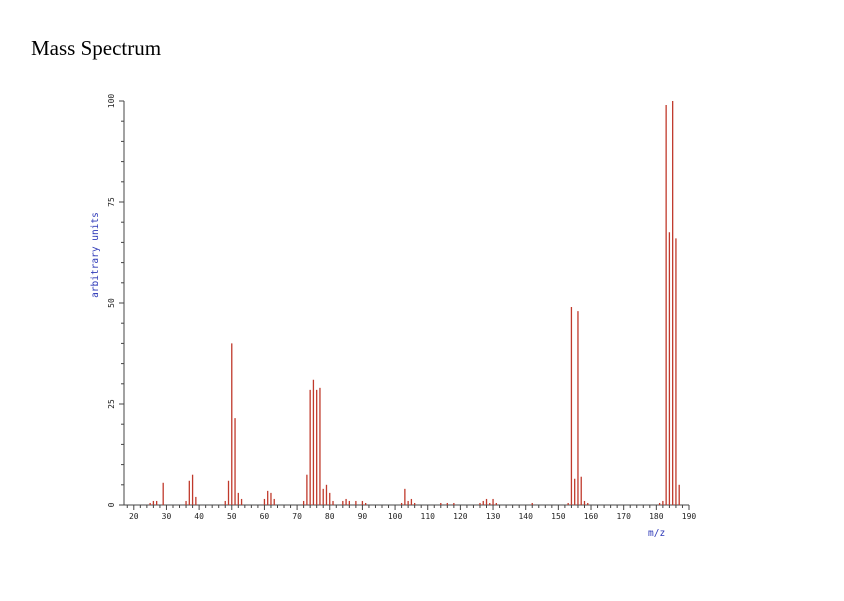 This screenshot has height=601, width=844. I want to click on x-tick-label: 60, so click(265, 516).